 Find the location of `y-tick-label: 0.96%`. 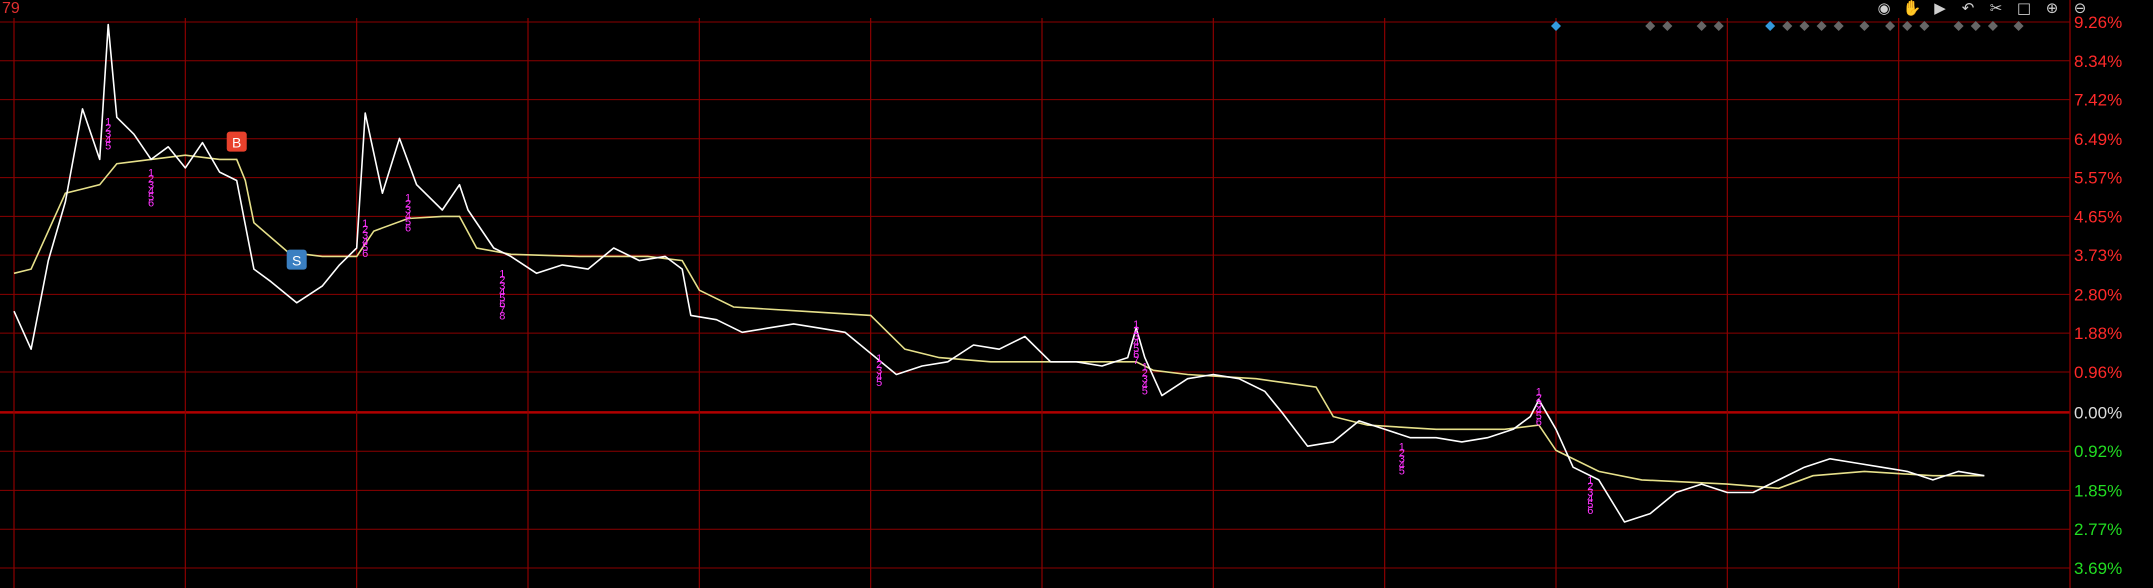

y-tick-label: 0.96% is located at coordinates (2098, 372).